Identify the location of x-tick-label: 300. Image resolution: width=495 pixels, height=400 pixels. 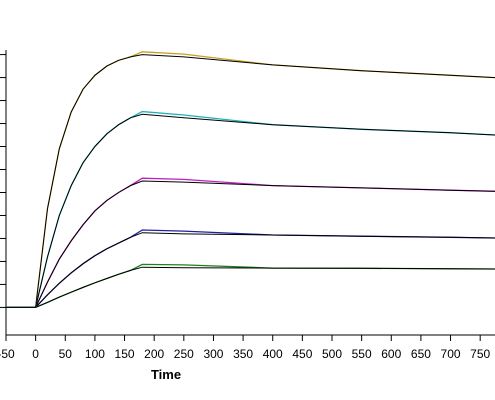
(213, 354).